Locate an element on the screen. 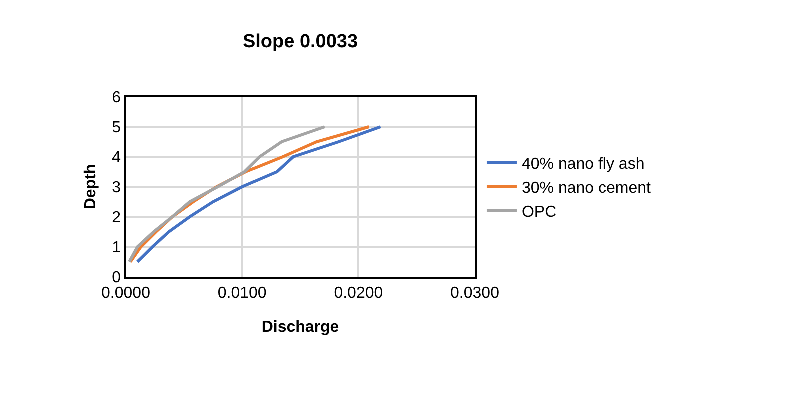  chart-title: Slope 0.0033 is located at coordinates (300, 42).